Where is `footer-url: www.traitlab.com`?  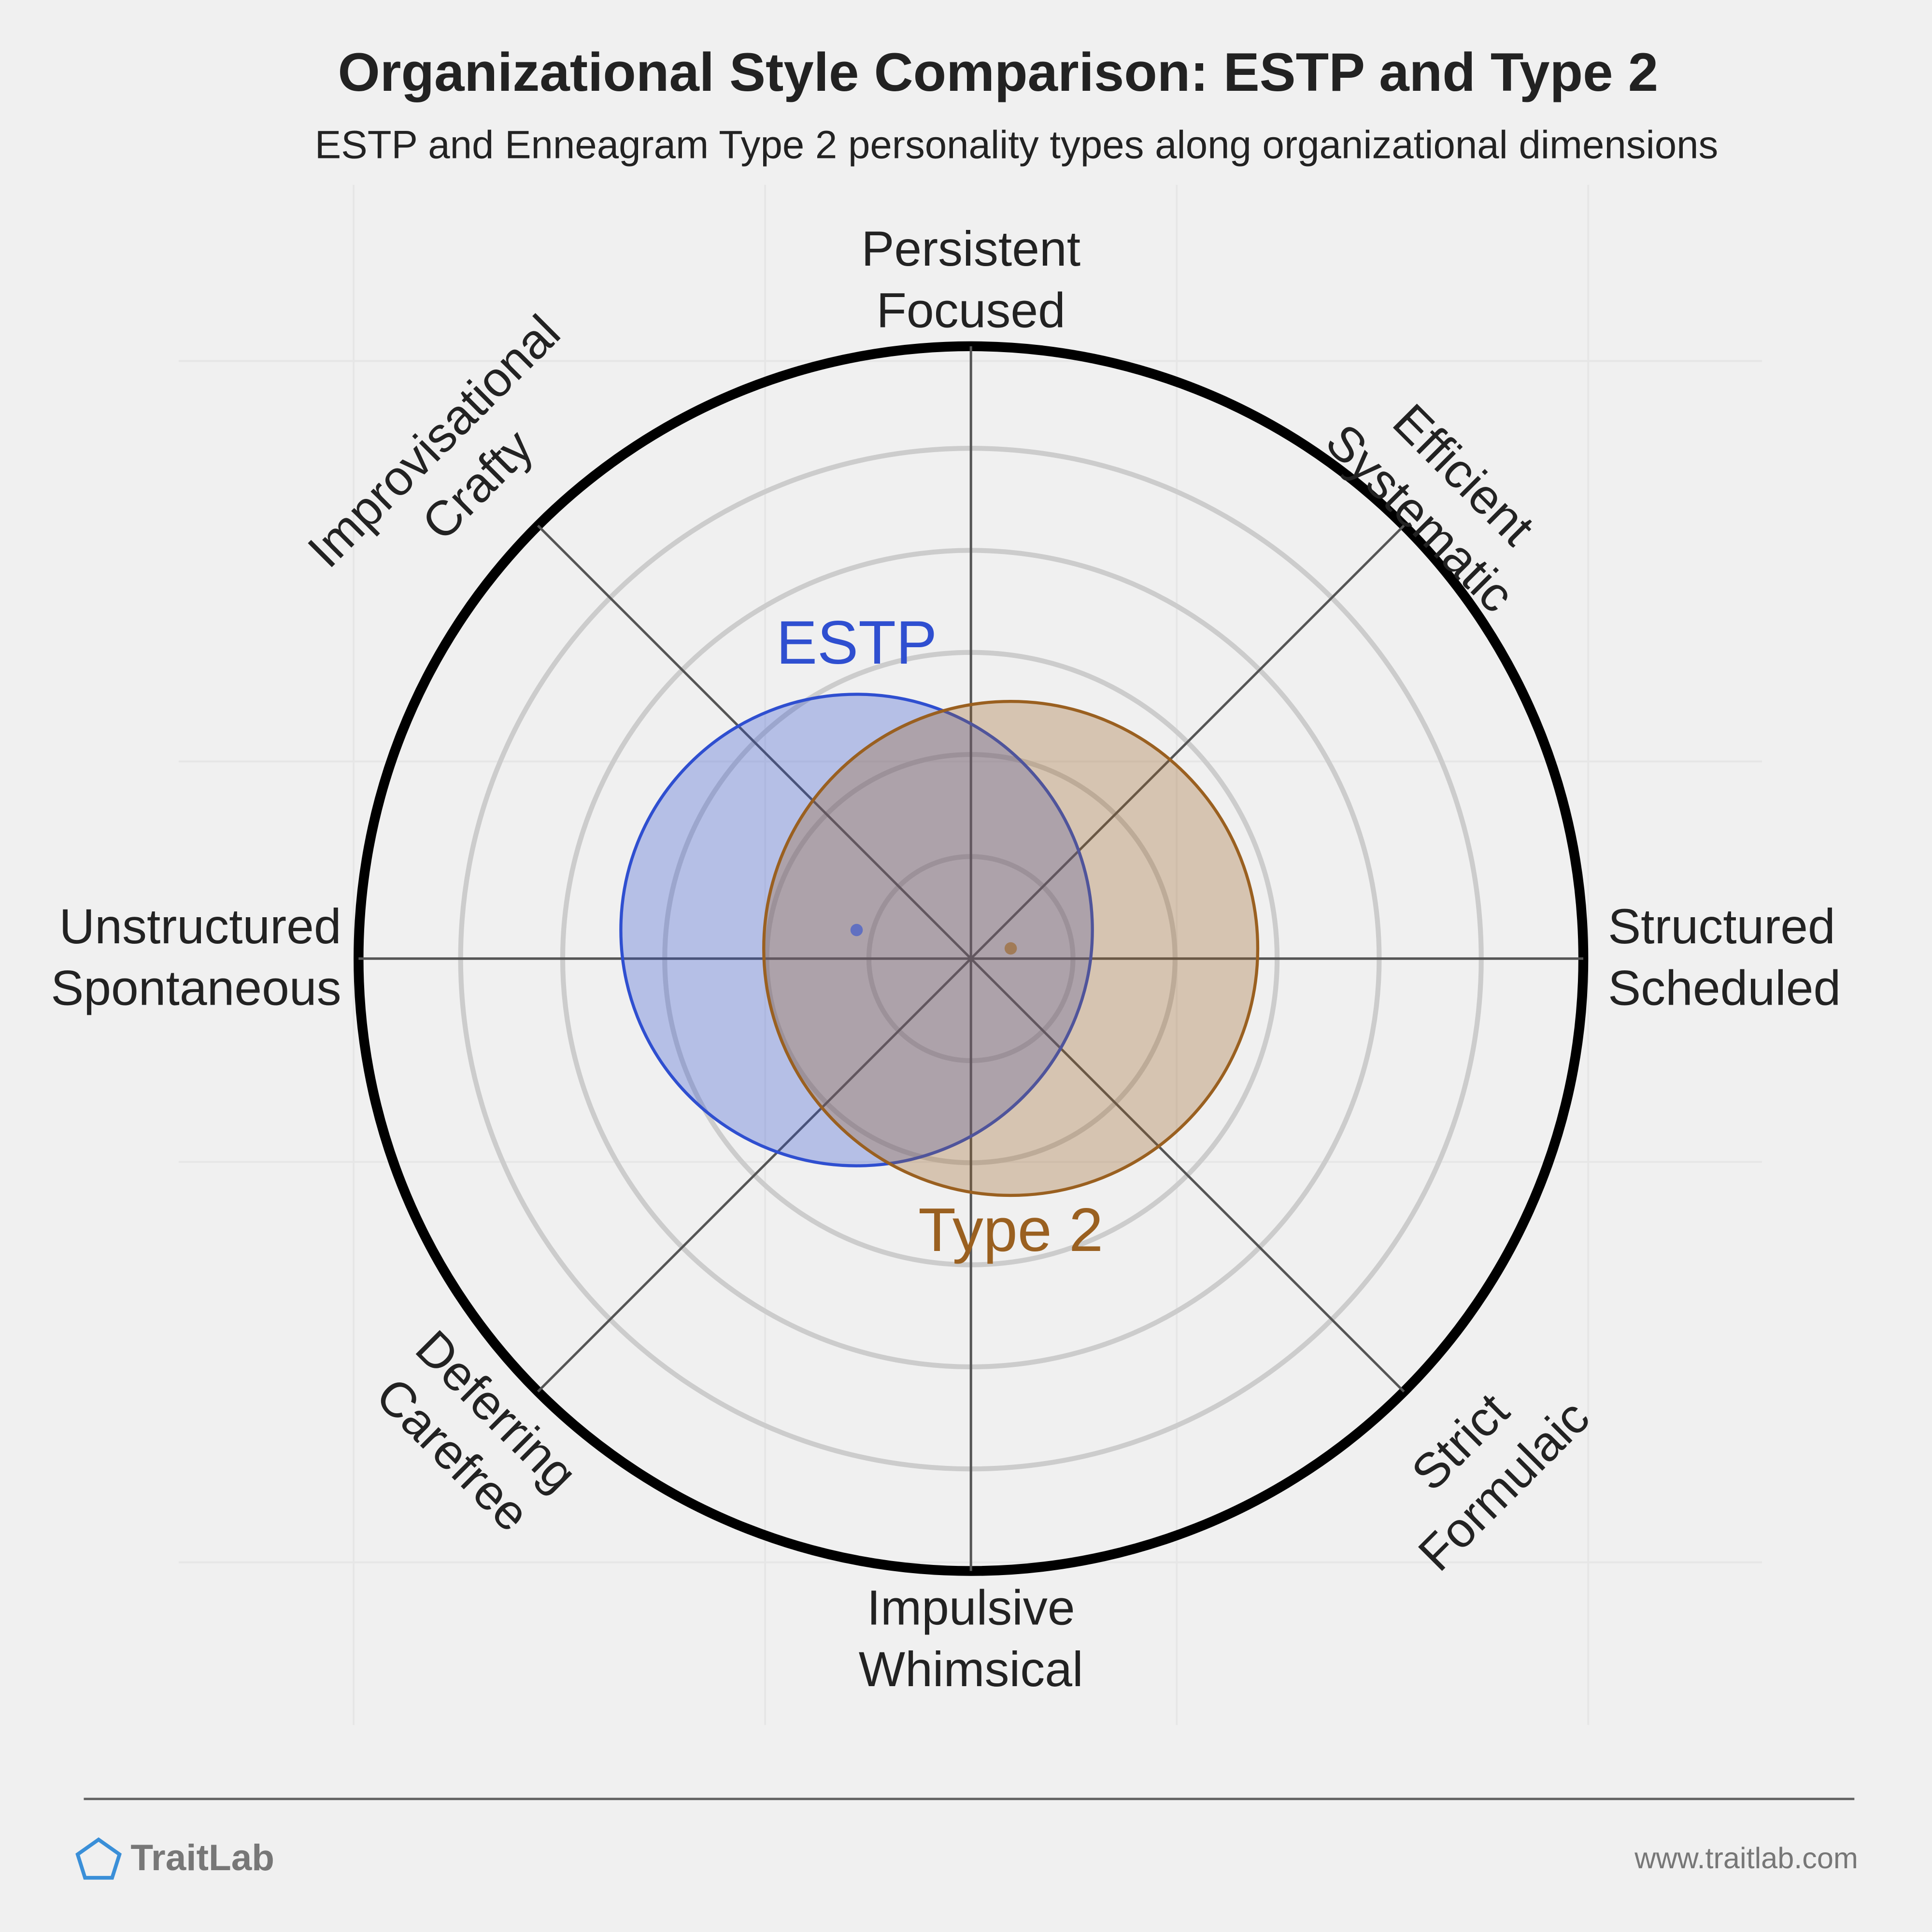
footer-url: www.traitlab.com is located at coordinates (1746, 1858).